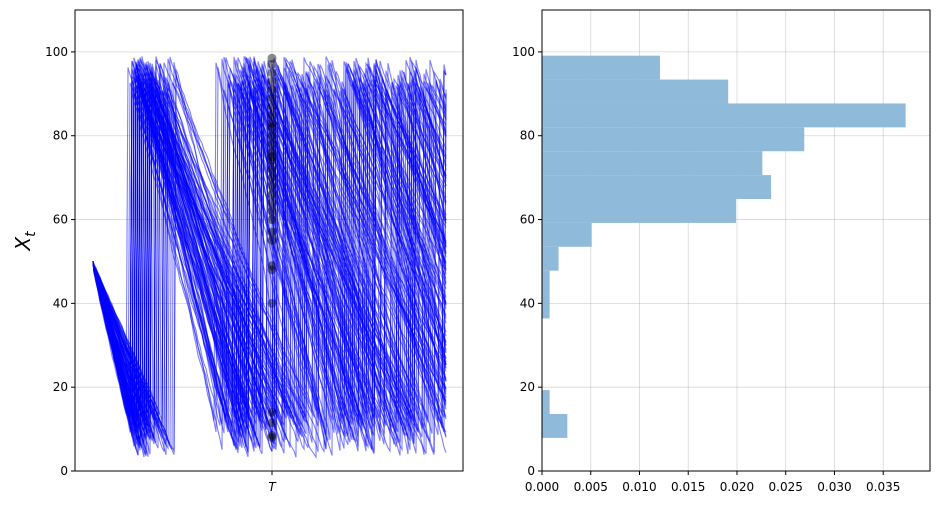 The image size is (939, 505). What do you see at coordinates (272, 487) in the screenshot?
I see `x-tick-label: T` at bounding box center [272, 487].